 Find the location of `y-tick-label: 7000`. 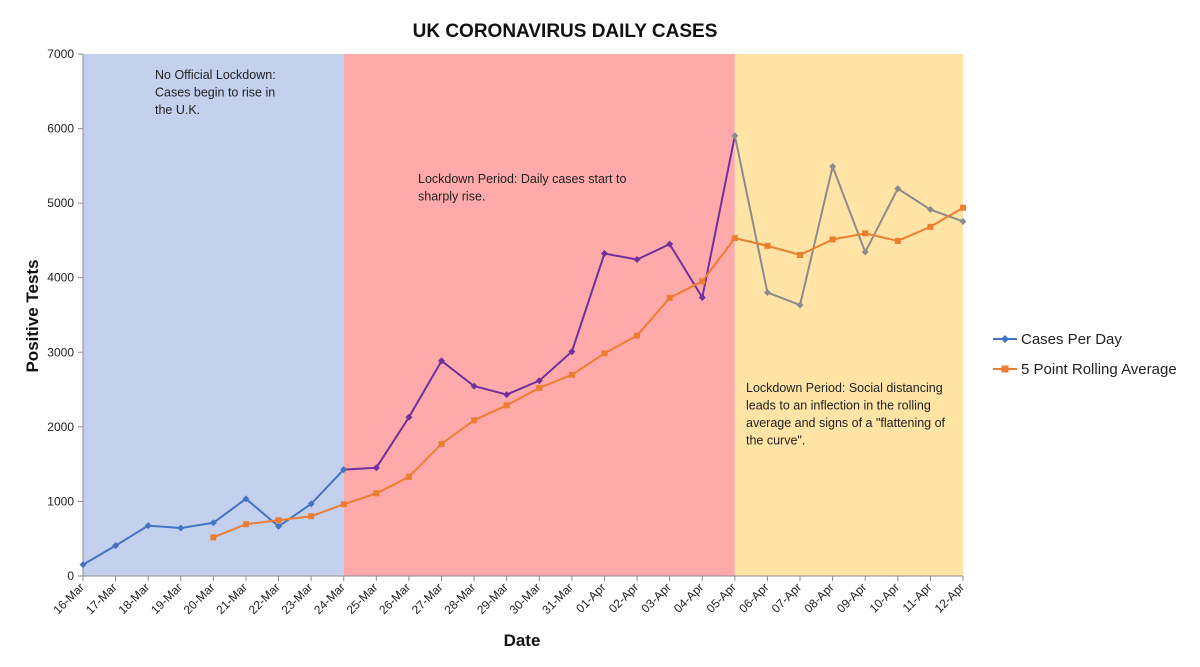

y-tick-label: 7000 is located at coordinates (60, 54).